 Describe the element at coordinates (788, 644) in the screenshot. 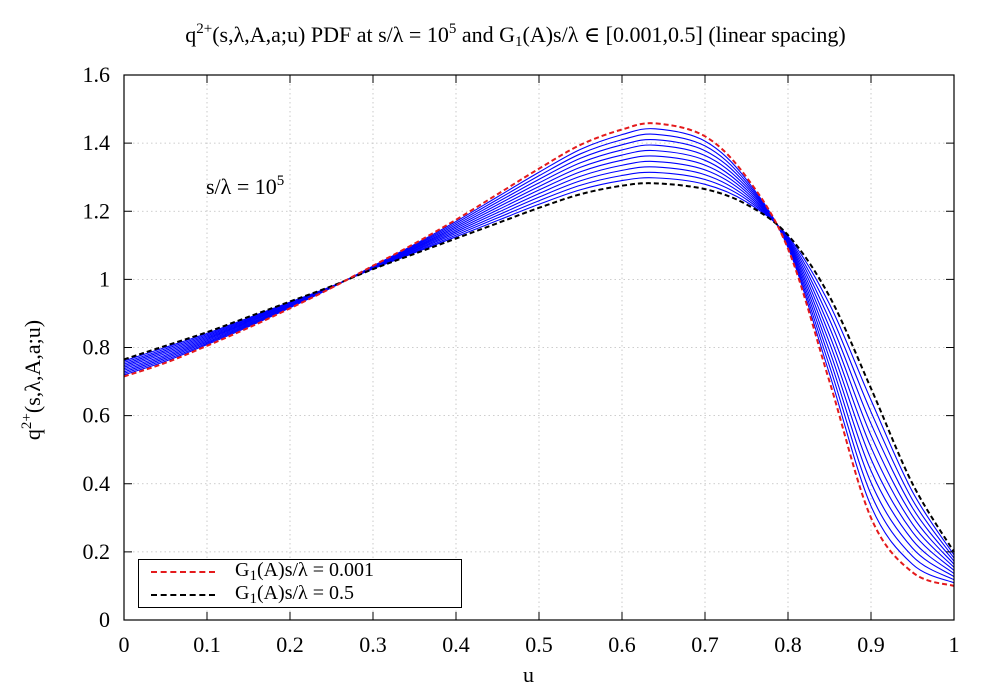

I see `x-tick-label: 0.8` at that location.